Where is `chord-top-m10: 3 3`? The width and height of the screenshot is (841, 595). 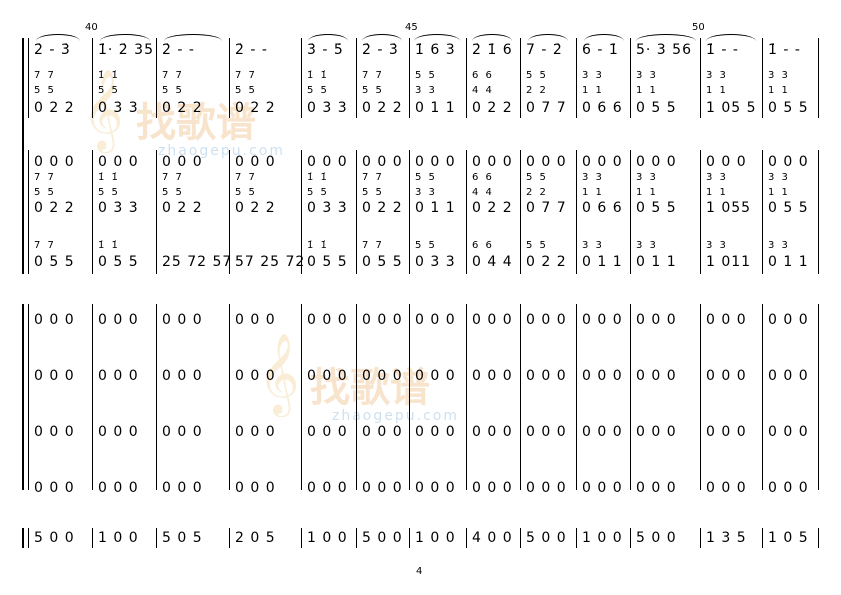
chord-top-m10: 3 3 is located at coordinates (593, 75).